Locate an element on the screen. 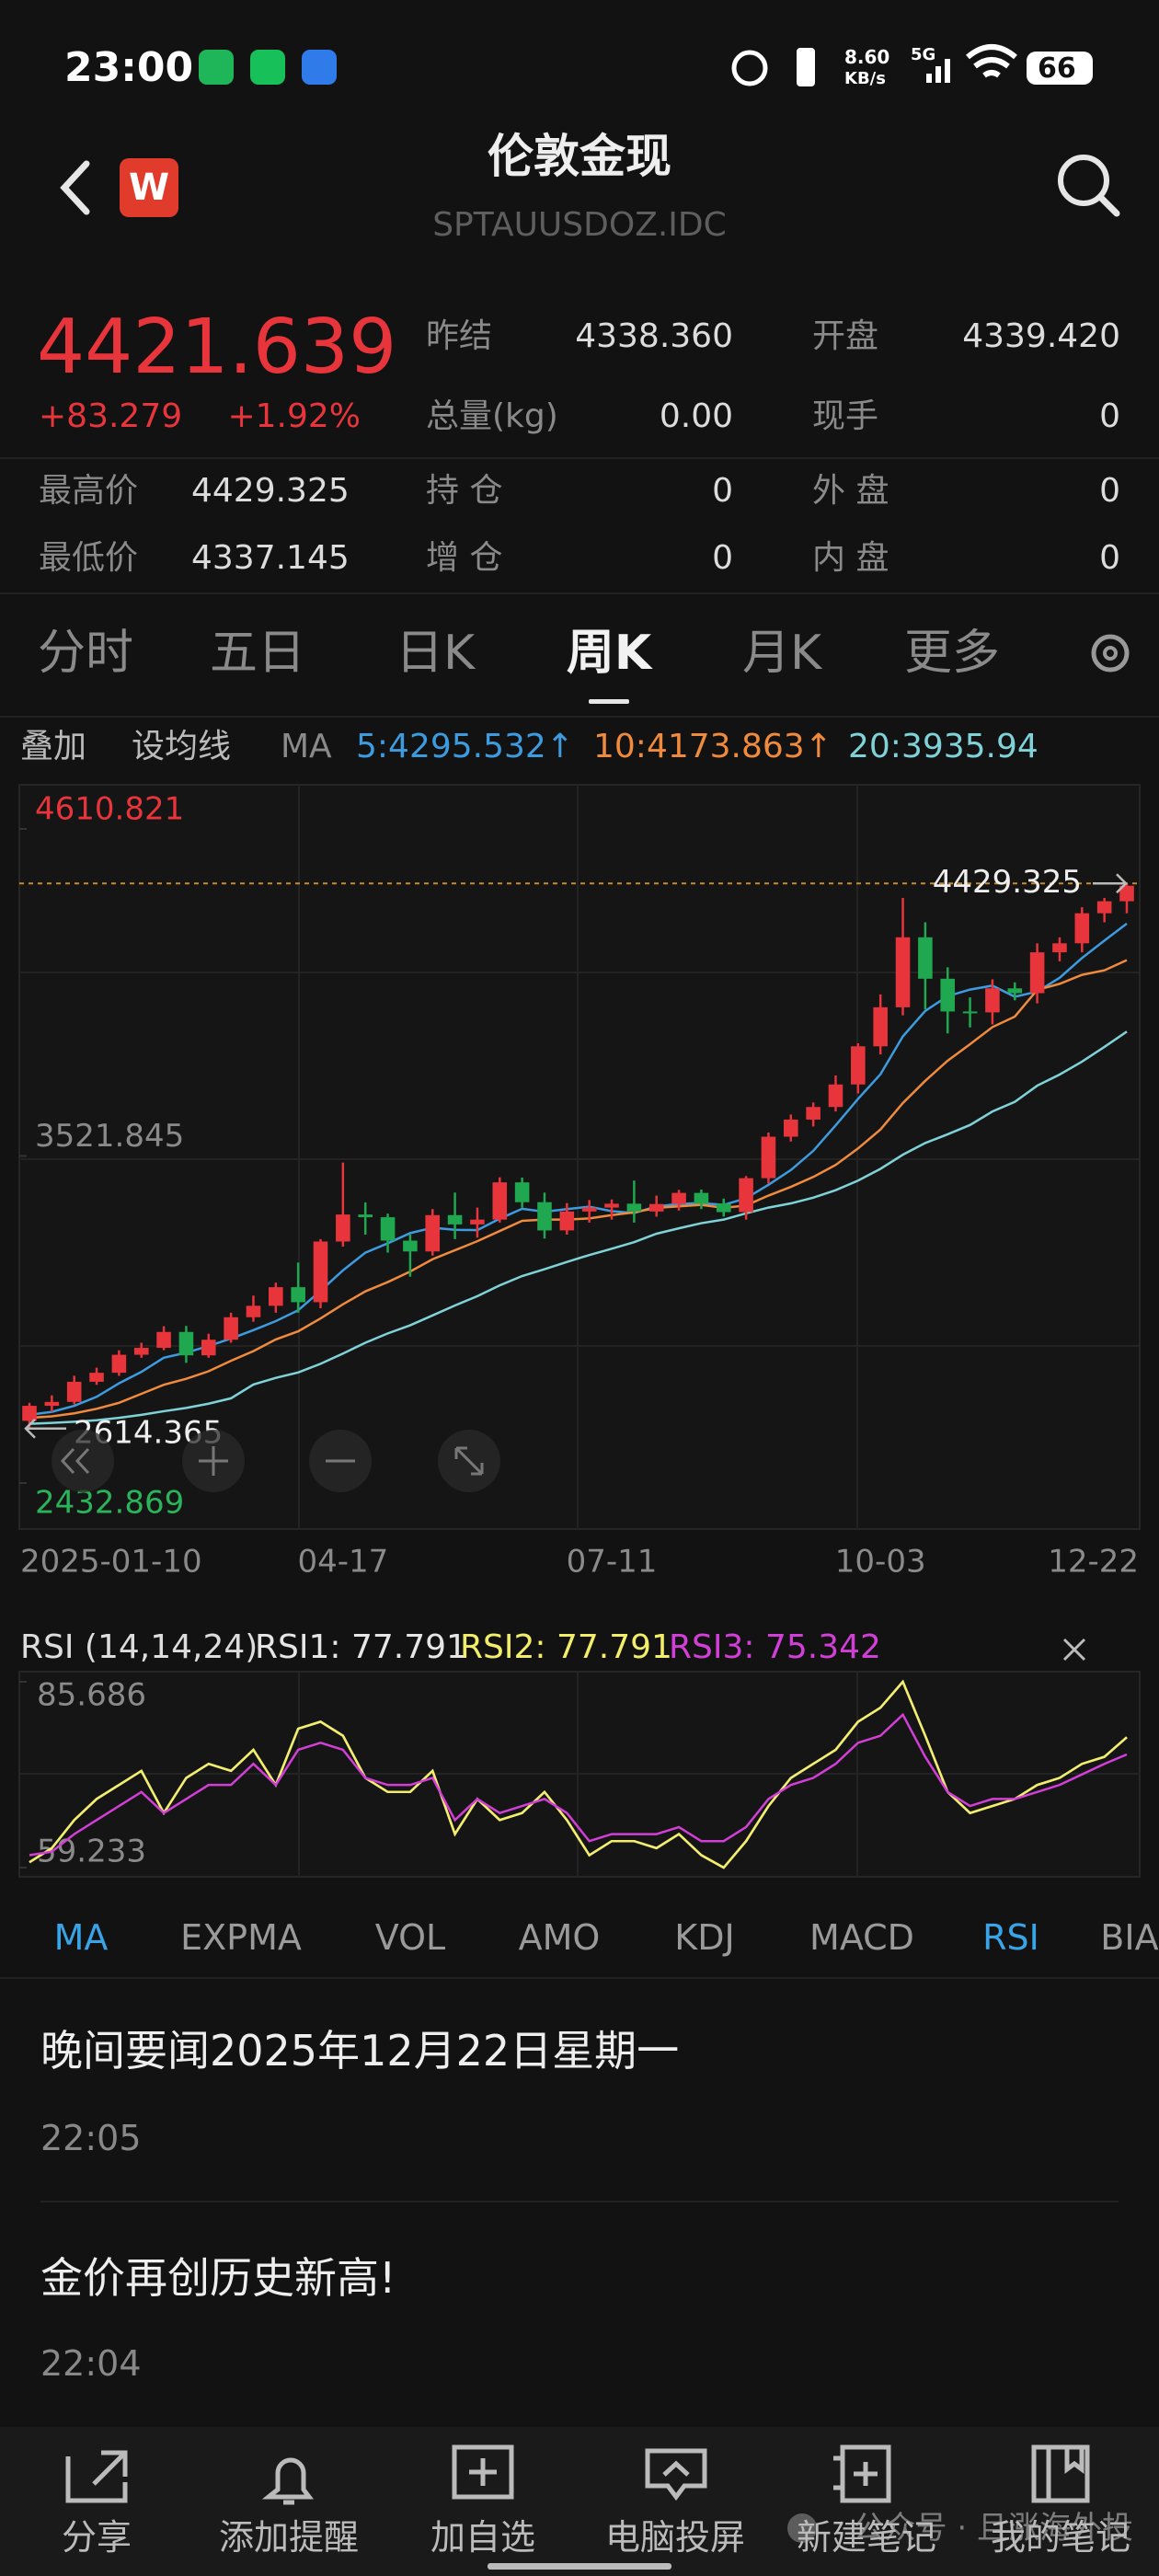  net-speed: 8.60 is located at coordinates (867, 57).